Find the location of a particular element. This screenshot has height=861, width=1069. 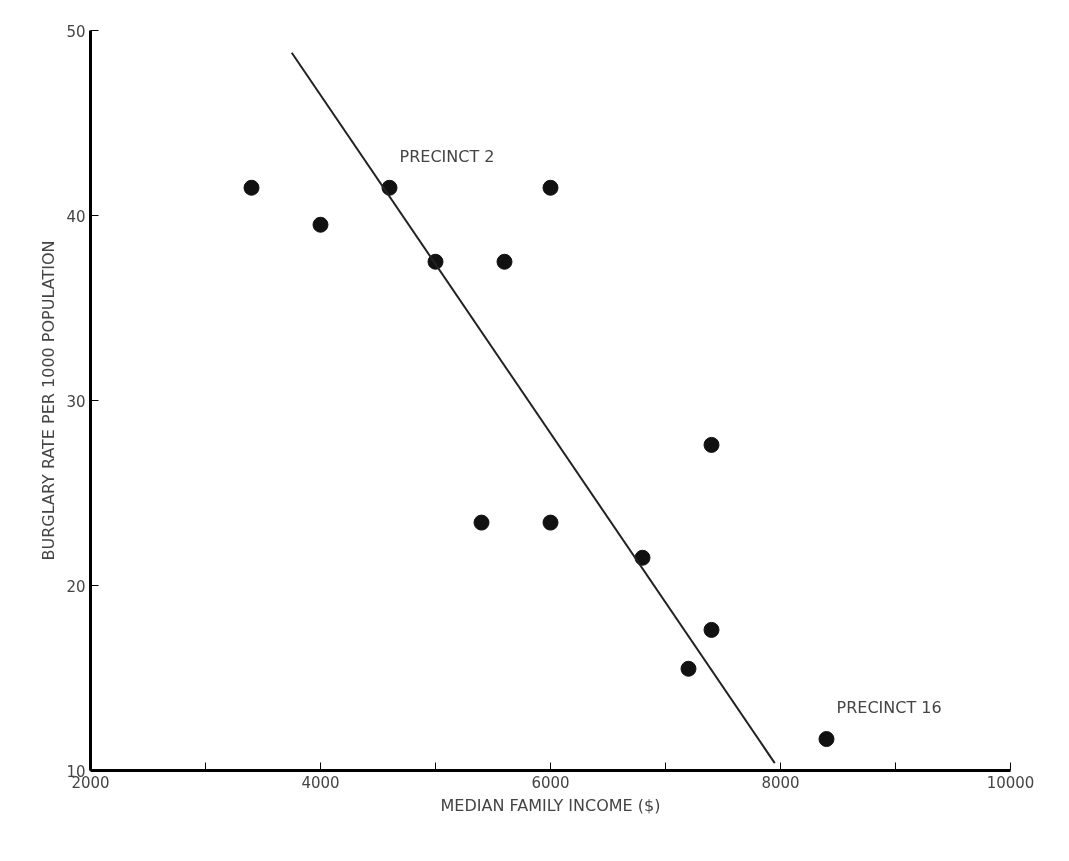

y-tick-label: 30 is located at coordinates (76, 401).